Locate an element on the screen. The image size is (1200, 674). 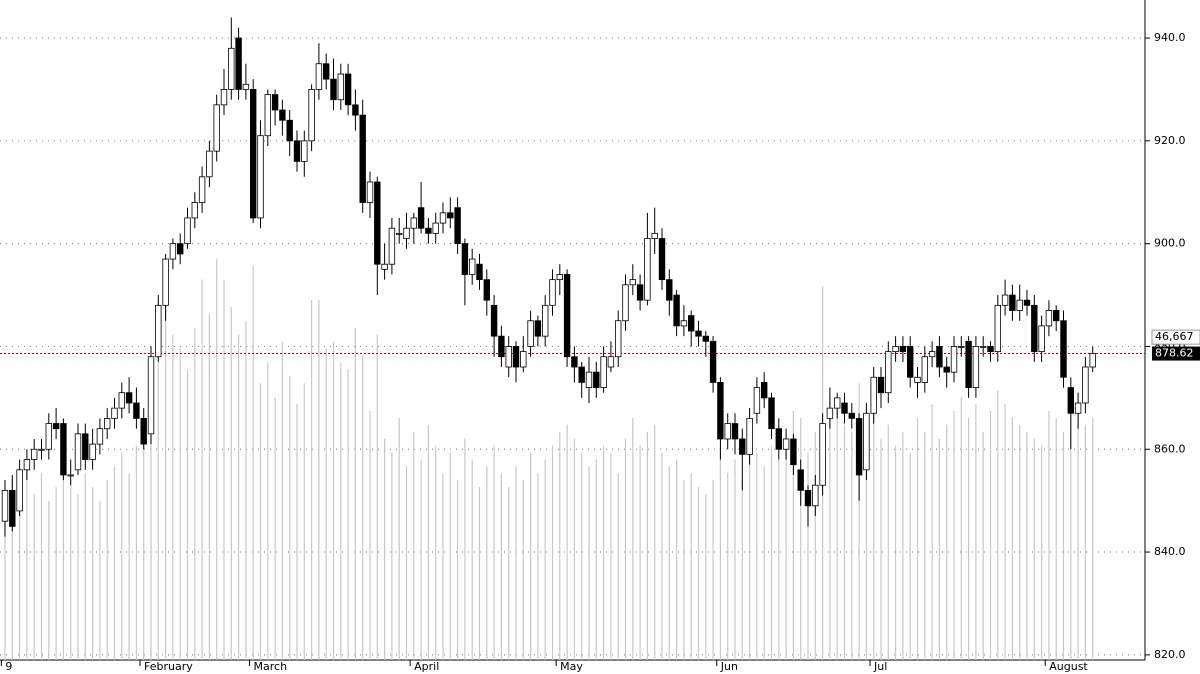
y-tick-label: 840.0 is located at coordinates (1170, 551).